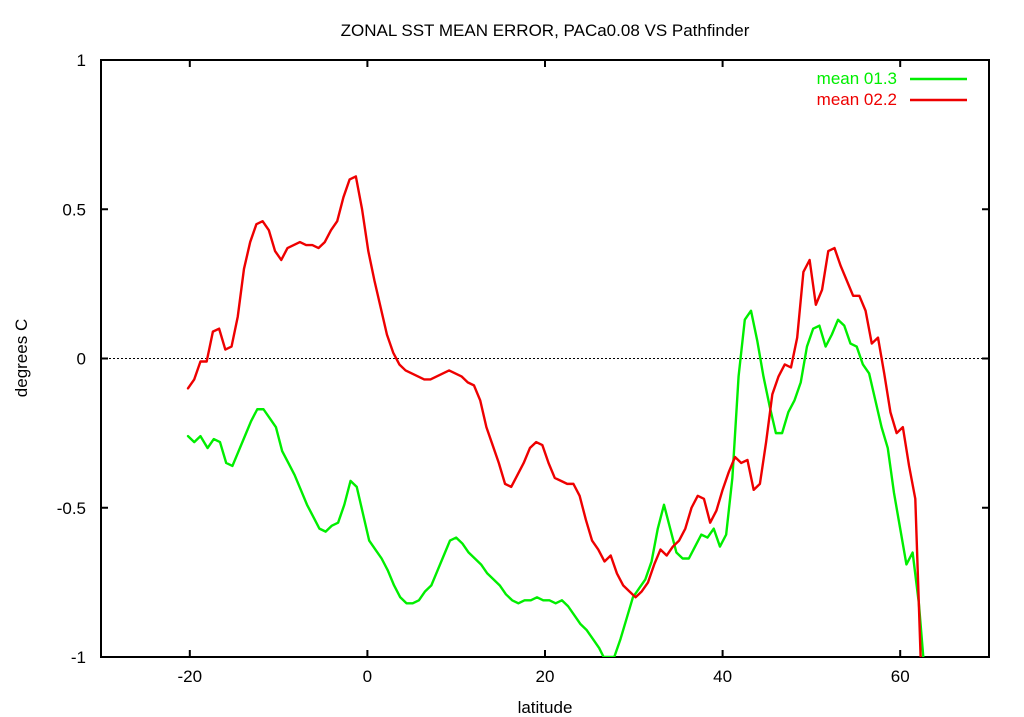  Describe the element at coordinates (367, 676) in the screenshot. I see `x-tick-label: 0` at that location.